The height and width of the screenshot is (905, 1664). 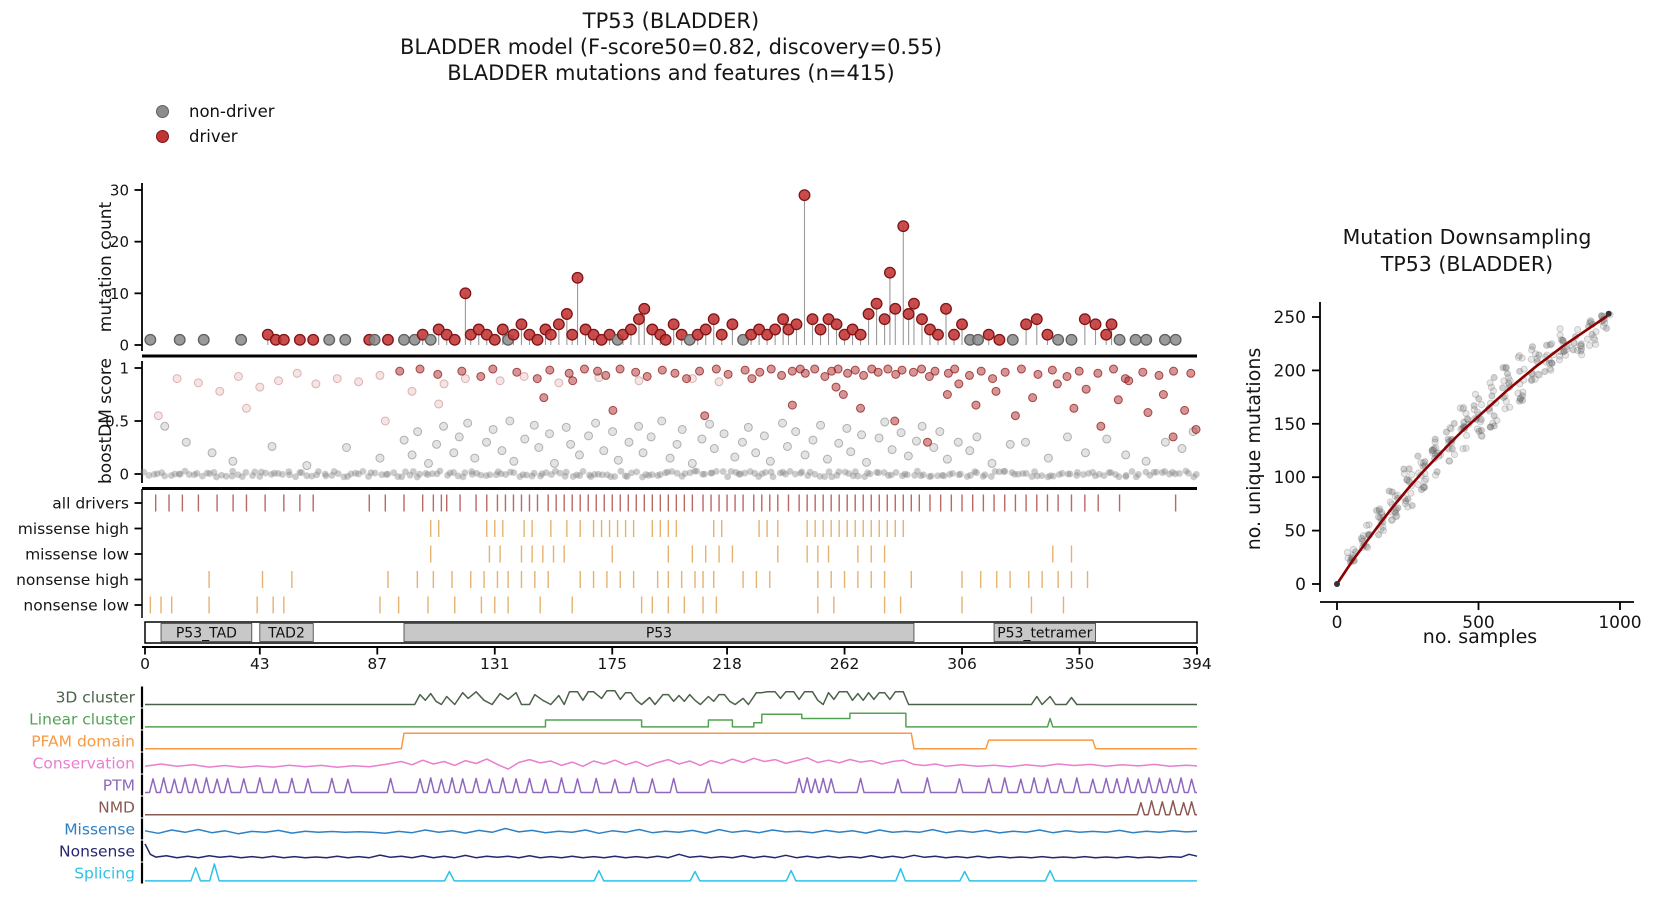 I want to click on feature-row-label: 3D cluster, so click(x=96, y=698).